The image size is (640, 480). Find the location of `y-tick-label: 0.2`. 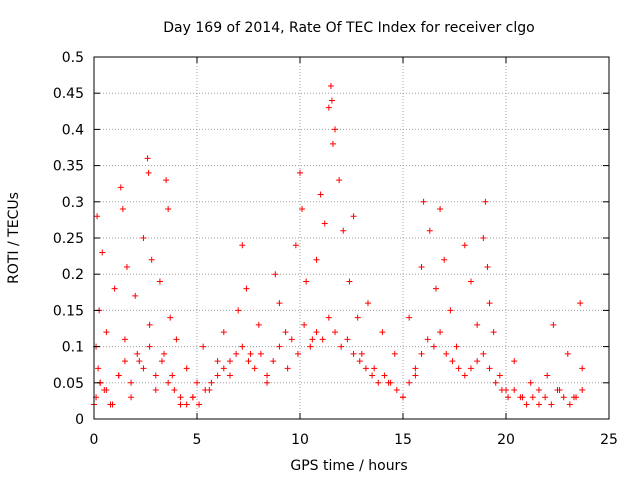

y-tick-label: 0.2 is located at coordinates (73, 275).